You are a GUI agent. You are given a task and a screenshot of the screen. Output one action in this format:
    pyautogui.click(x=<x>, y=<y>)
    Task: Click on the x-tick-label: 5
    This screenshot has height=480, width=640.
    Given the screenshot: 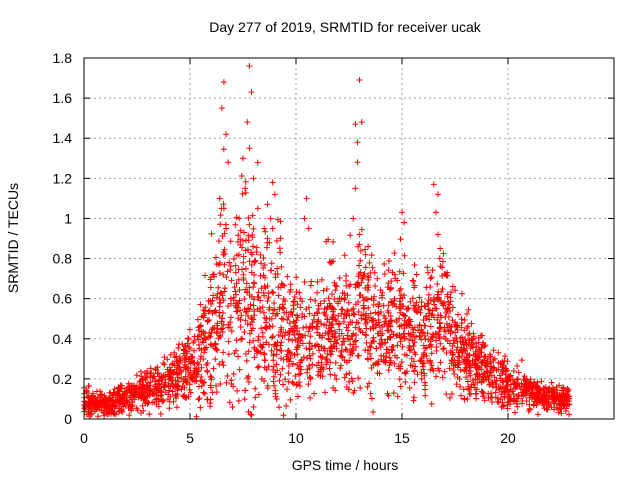 What is the action you would take?
    pyautogui.click(x=190, y=438)
    